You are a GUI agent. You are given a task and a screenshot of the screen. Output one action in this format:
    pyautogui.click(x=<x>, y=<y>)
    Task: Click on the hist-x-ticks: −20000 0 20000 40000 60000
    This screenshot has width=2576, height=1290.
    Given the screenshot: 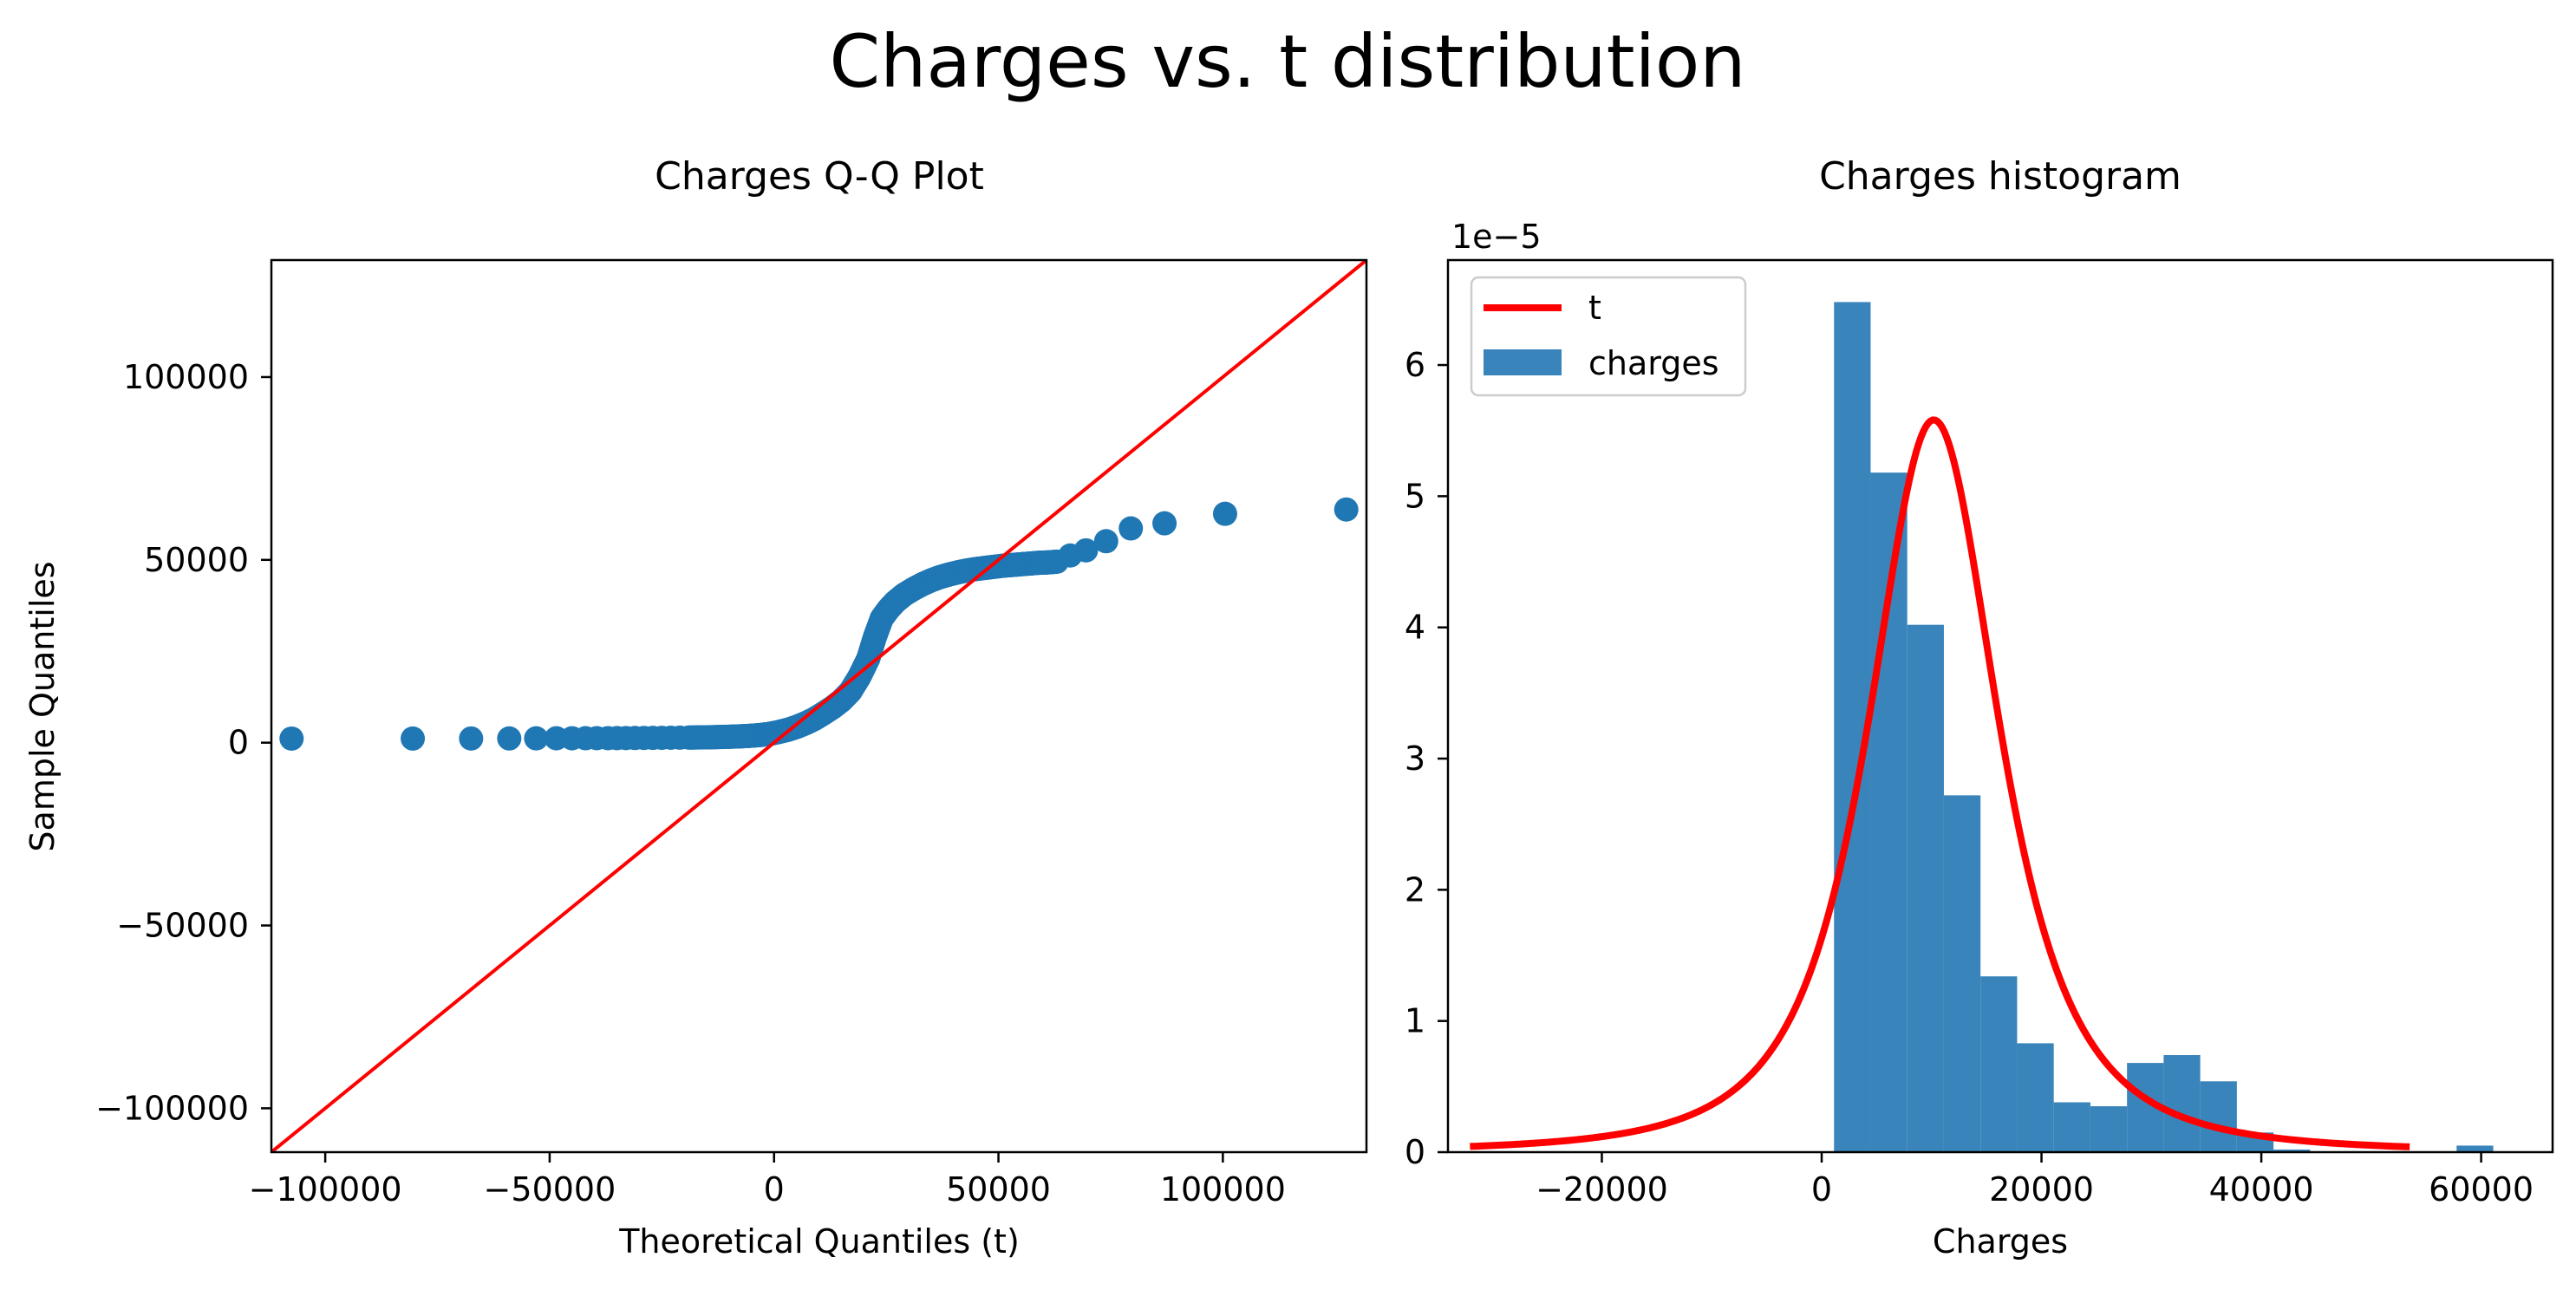 What is the action you would take?
    pyautogui.click(x=2035, y=1180)
    